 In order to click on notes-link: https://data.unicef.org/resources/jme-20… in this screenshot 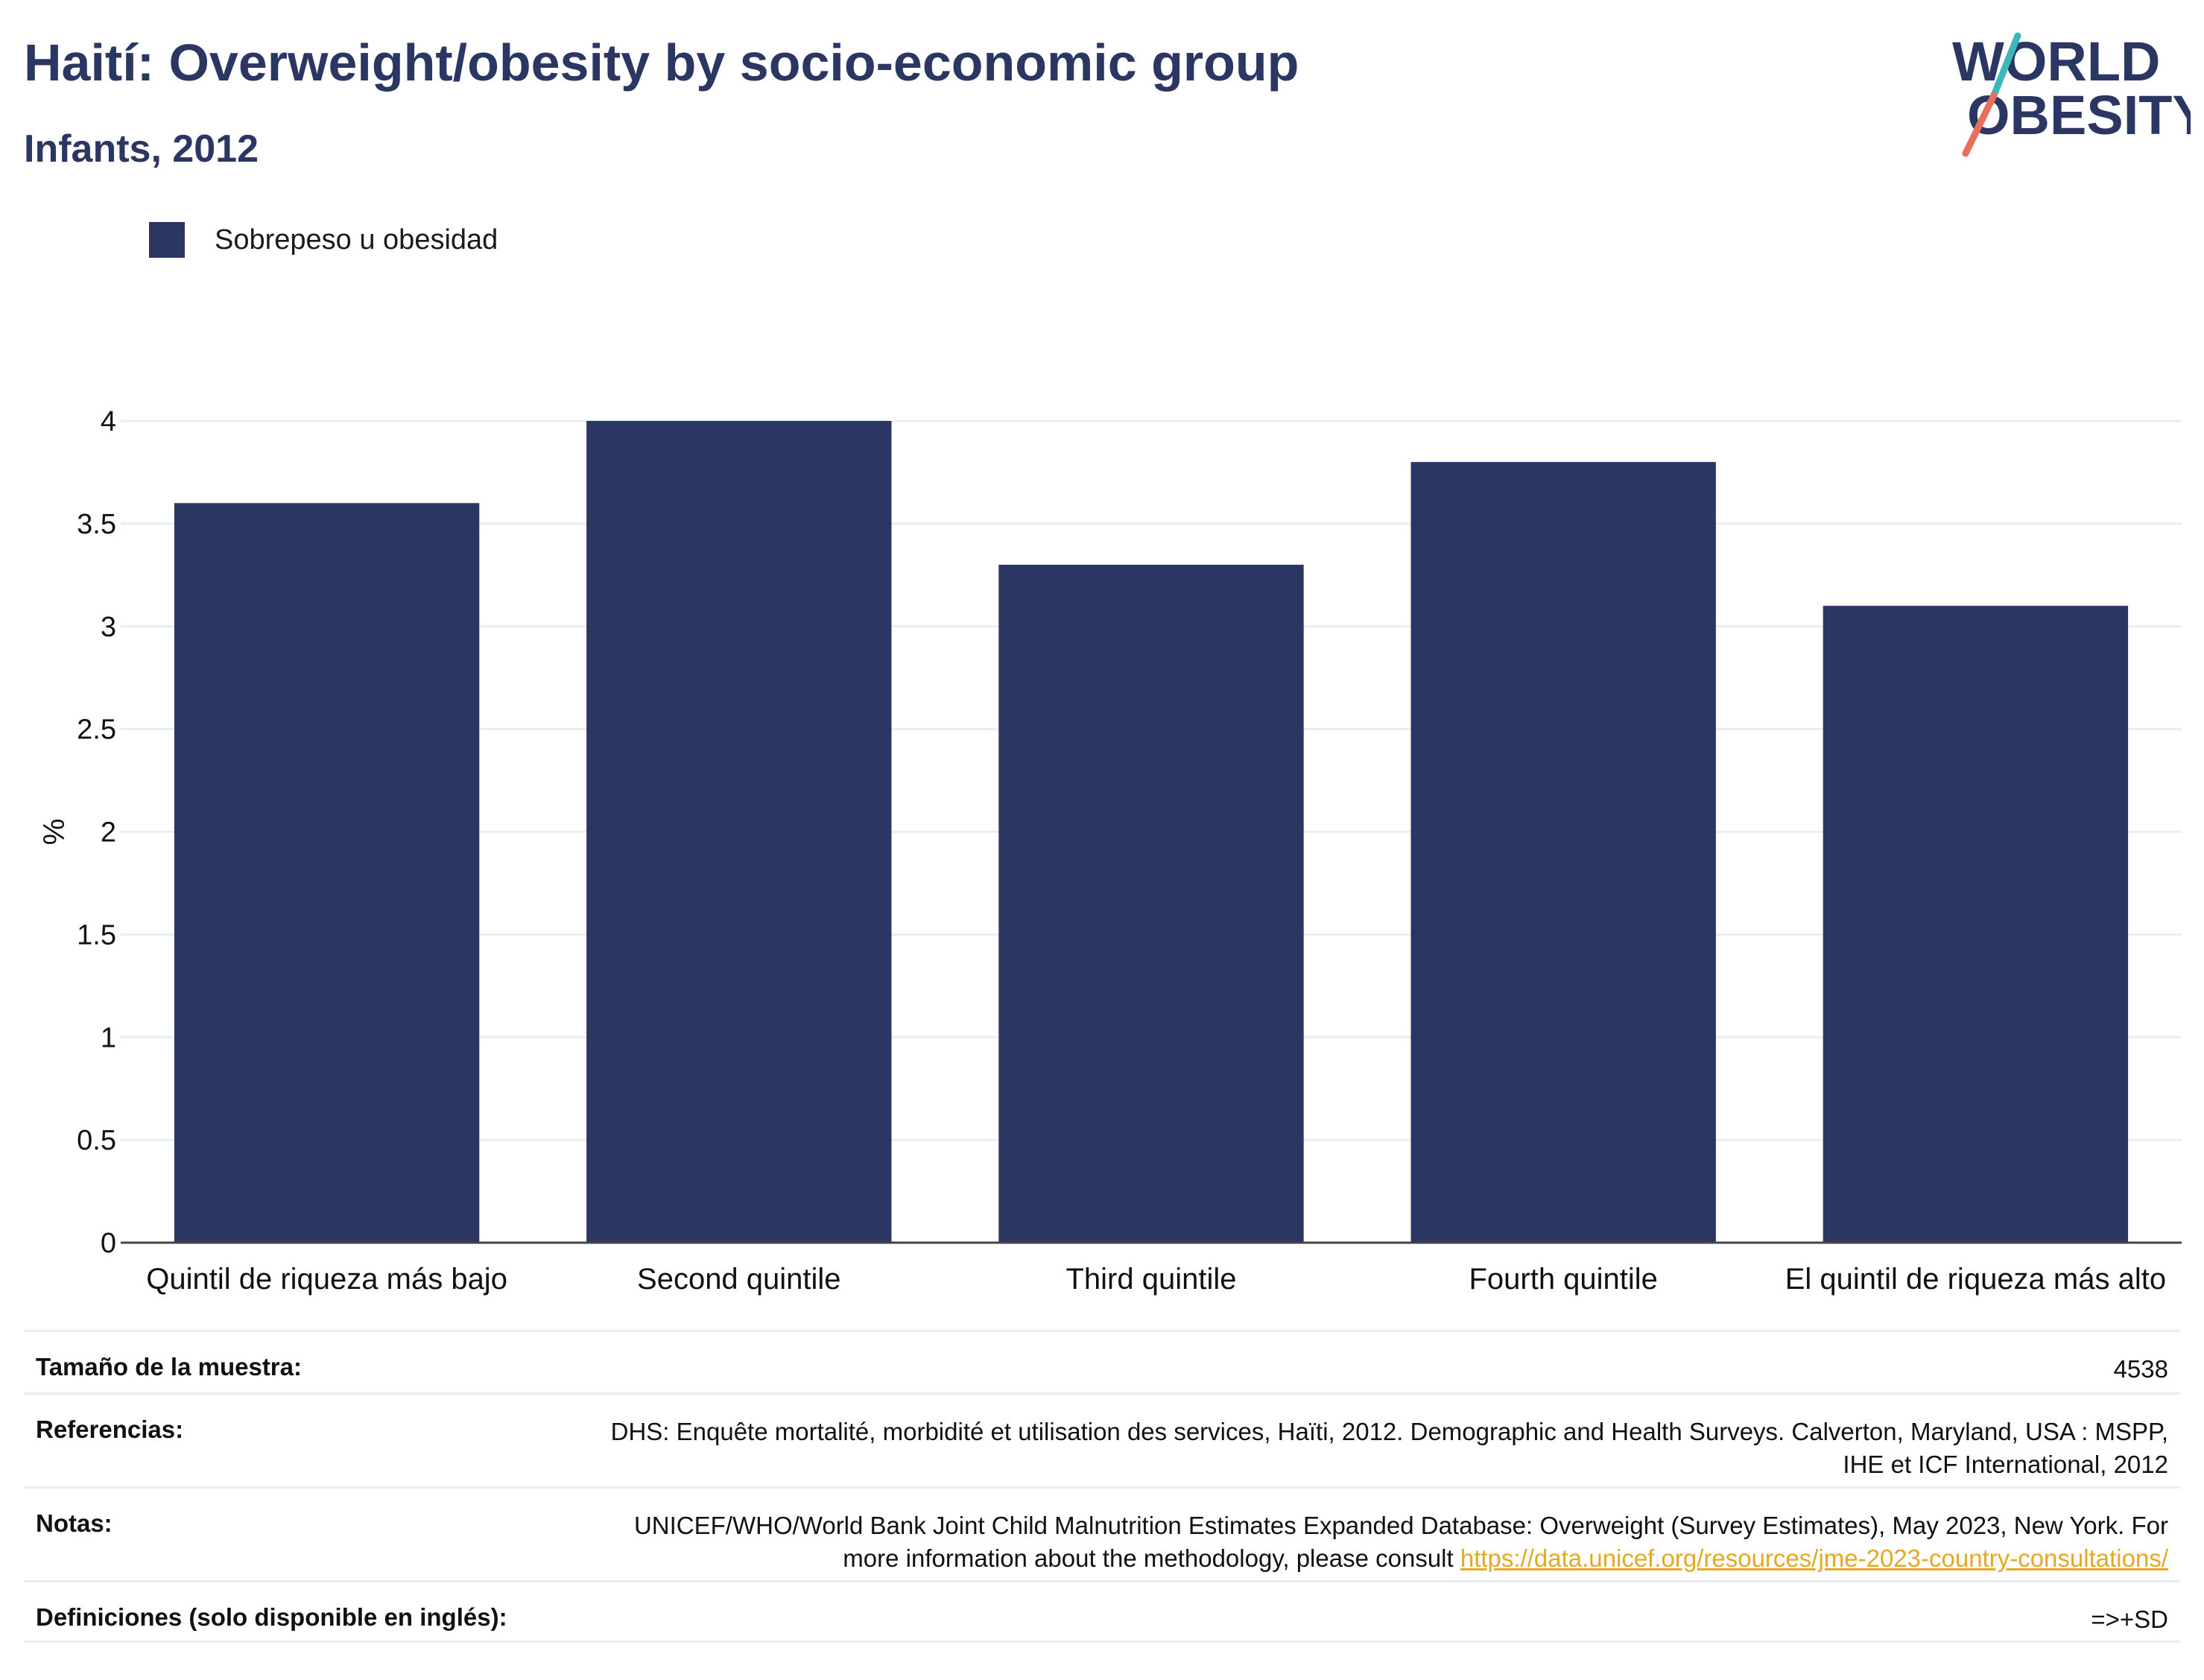, I will do `click(1814, 1558)`.